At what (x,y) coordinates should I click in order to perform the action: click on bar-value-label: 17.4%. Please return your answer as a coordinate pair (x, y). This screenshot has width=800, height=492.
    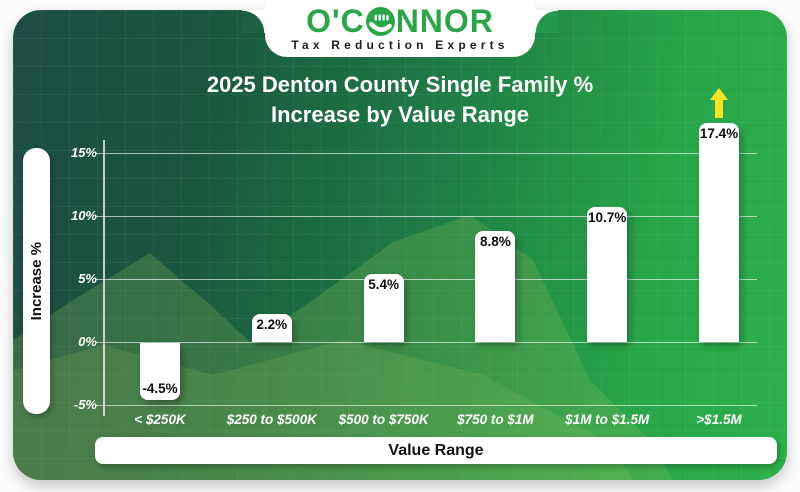
    Looking at the image, I should click on (719, 133).